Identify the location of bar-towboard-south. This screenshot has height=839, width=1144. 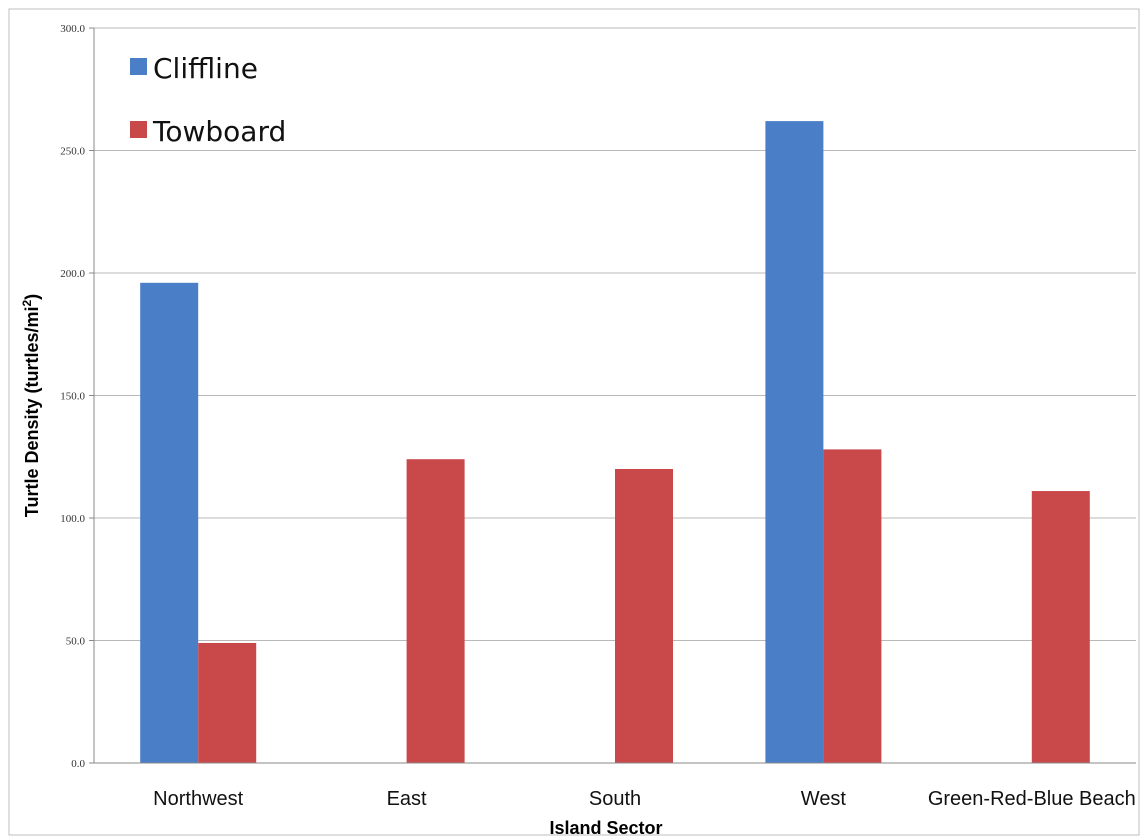
(644, 616).